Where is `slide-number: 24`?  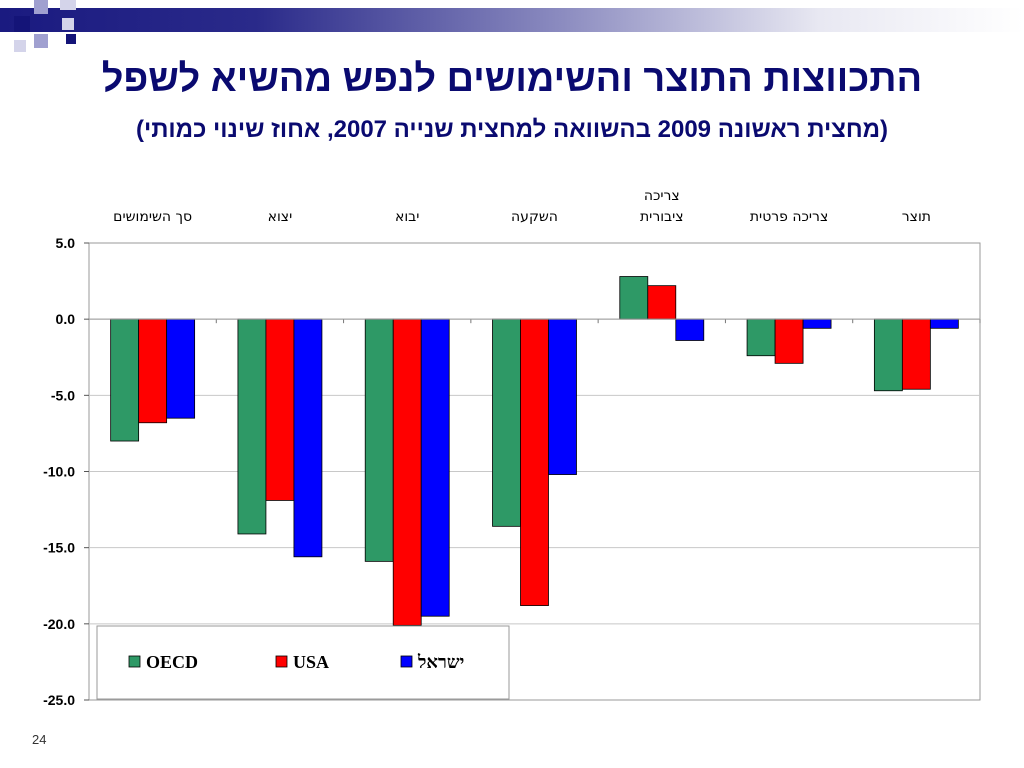
slide-number: 24 is located at coordinates (39, 739).